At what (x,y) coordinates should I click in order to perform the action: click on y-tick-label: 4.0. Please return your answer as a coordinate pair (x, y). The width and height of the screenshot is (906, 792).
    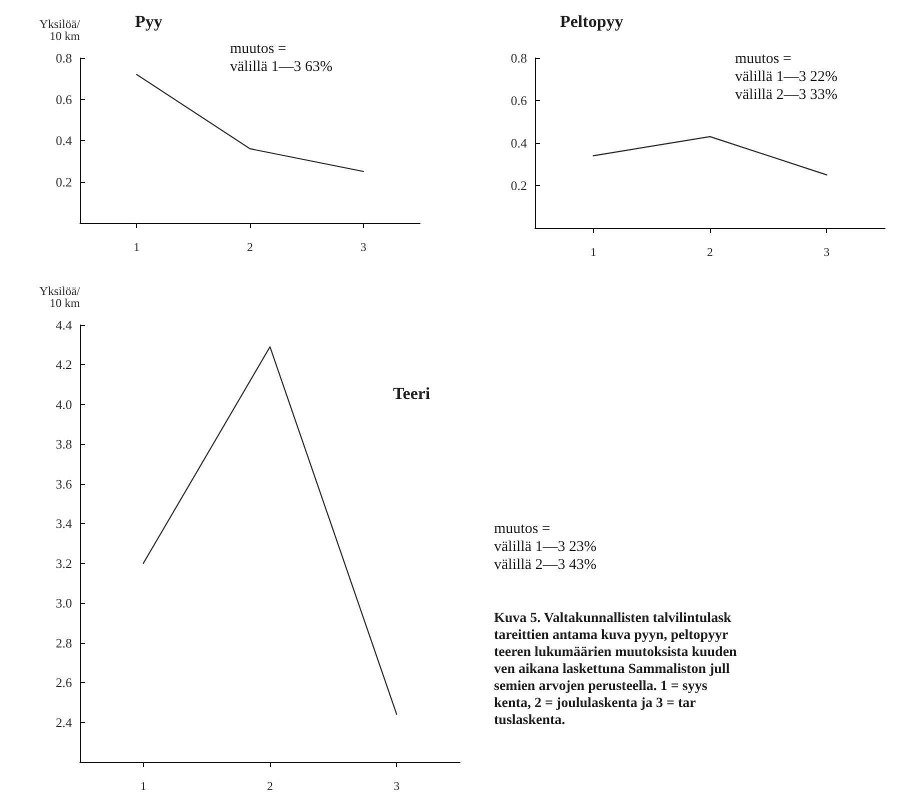
    Looking at the image, I should click on (64, 404).